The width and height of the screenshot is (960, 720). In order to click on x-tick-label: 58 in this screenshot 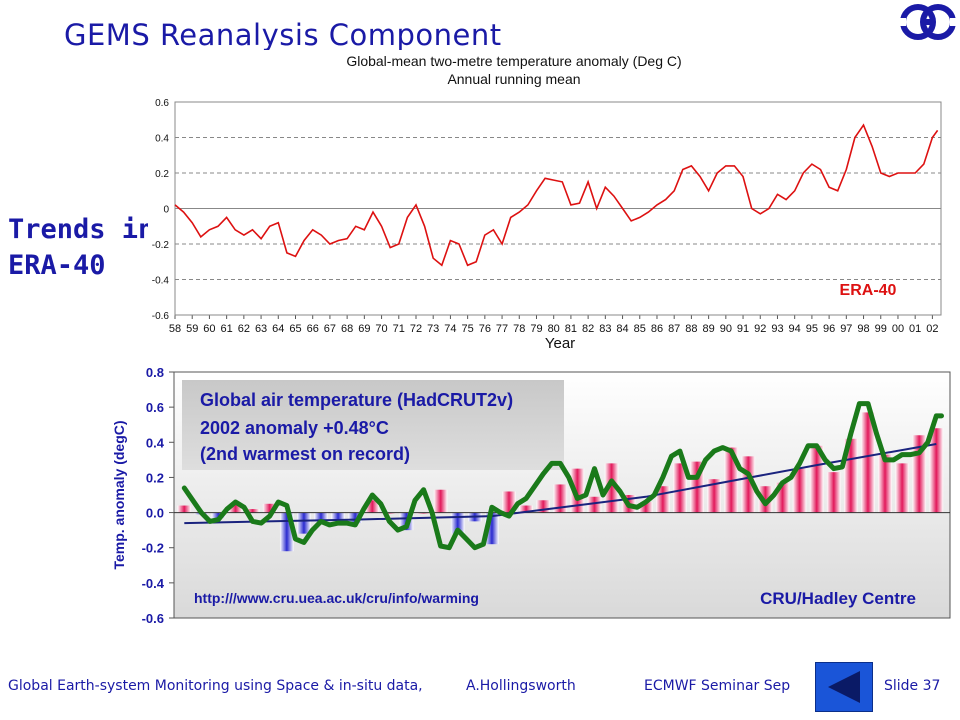, I will do `click(175, 329)`.